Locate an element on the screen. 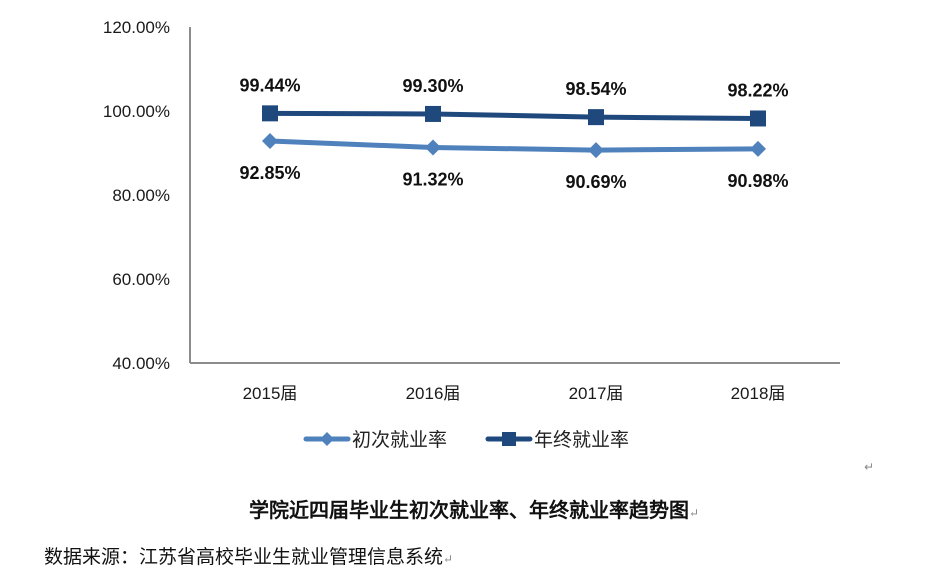 The height and width of the screenshot is (583, 948). y-tick-label: 120.00% is located at coordinates (136, 27).